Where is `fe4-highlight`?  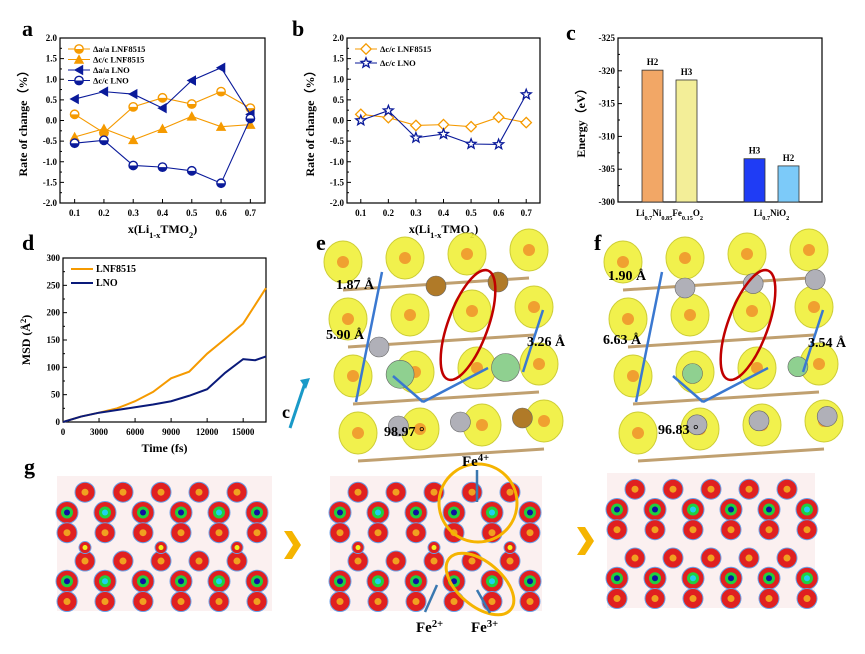
fe4-highlight is located at coordinates (478, 503).